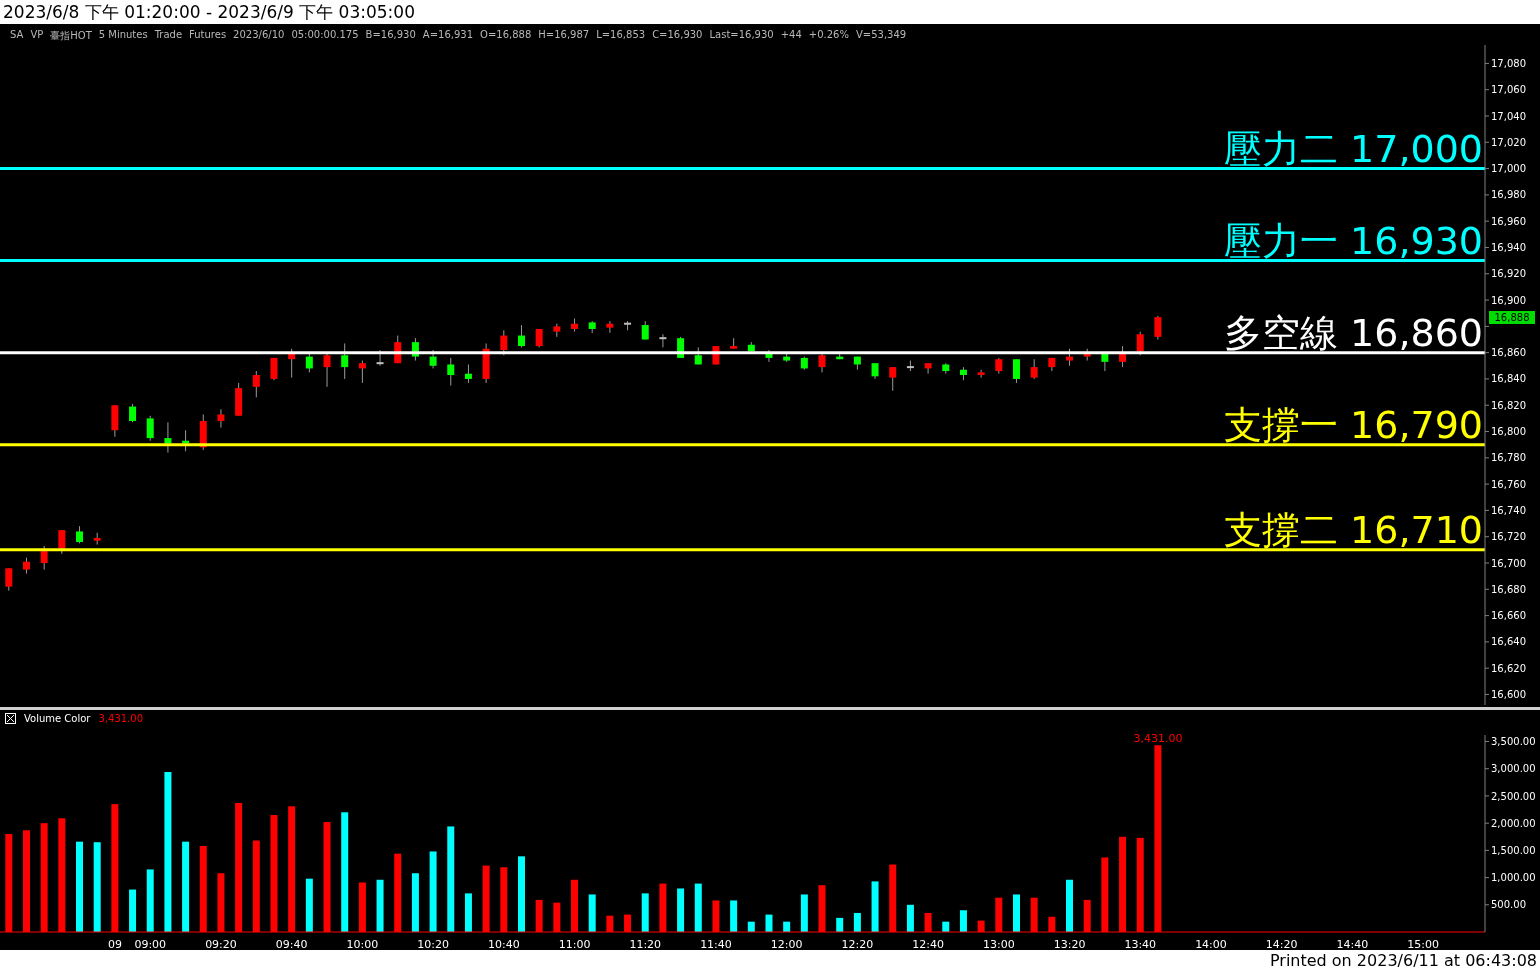 This screenshot has width=1540, height=971. I want to click on text: 2023/6/10, so click(259, 35).